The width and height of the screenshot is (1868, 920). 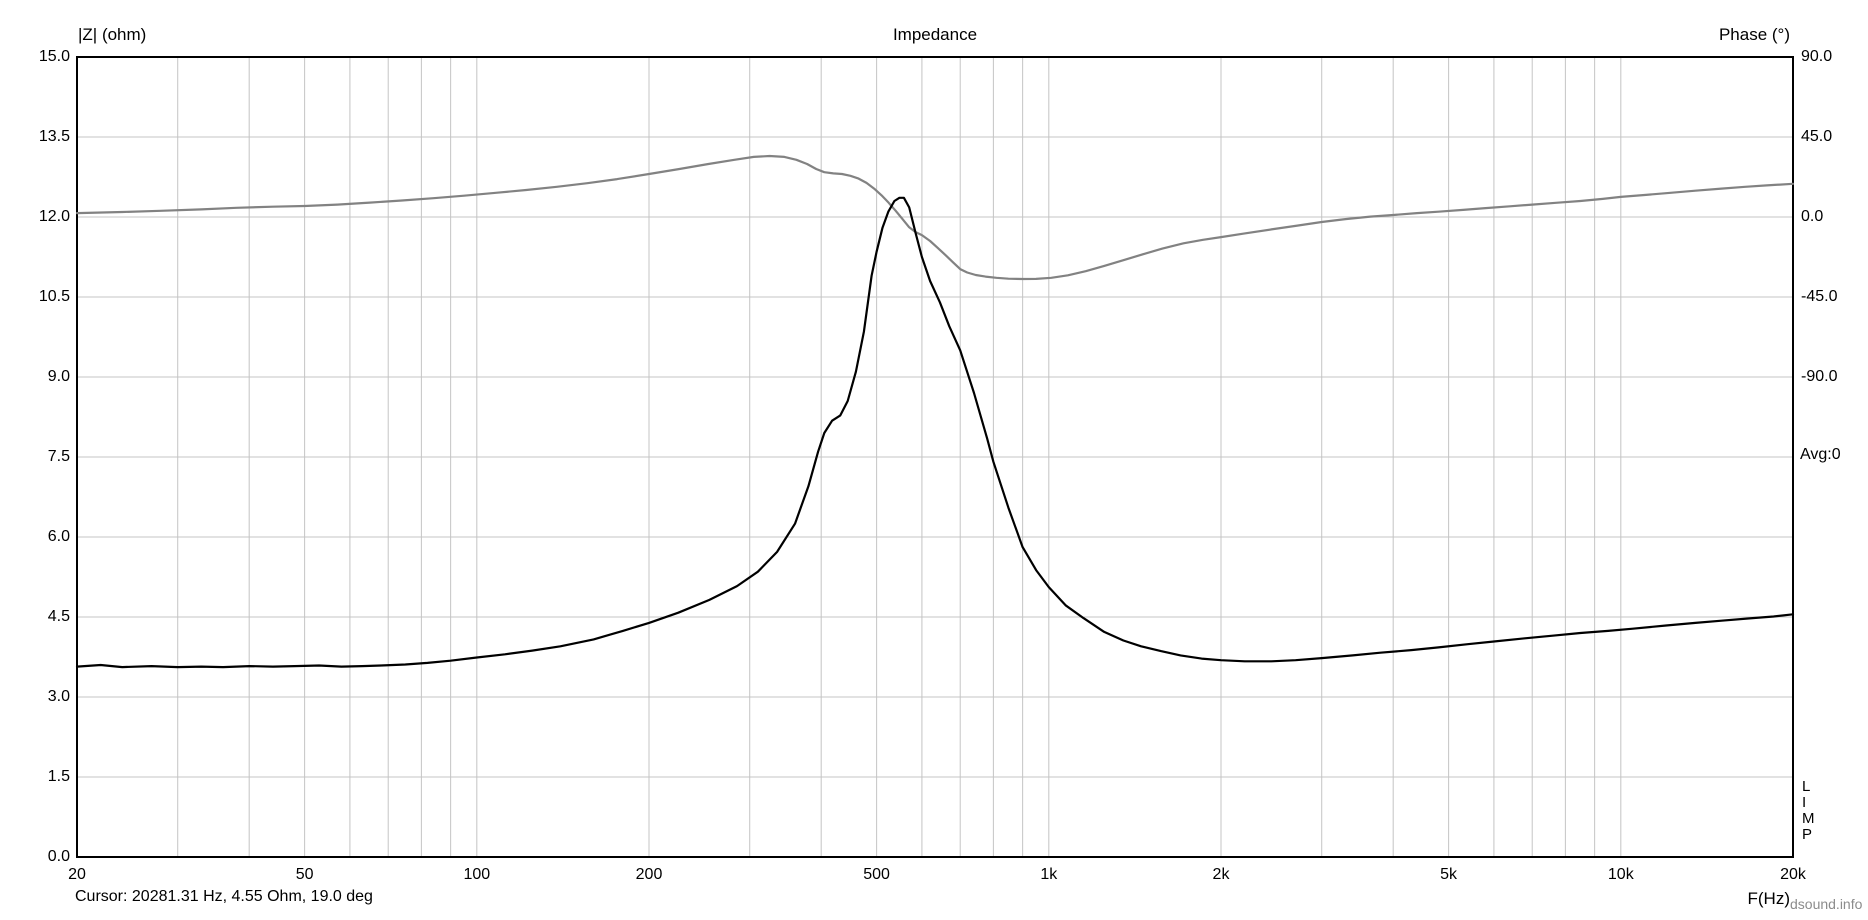 What do you see at coordinates (54, 296) in the screenshot?
I see `y-left-tick-label: 10.5` at bounding box center [54, 296].